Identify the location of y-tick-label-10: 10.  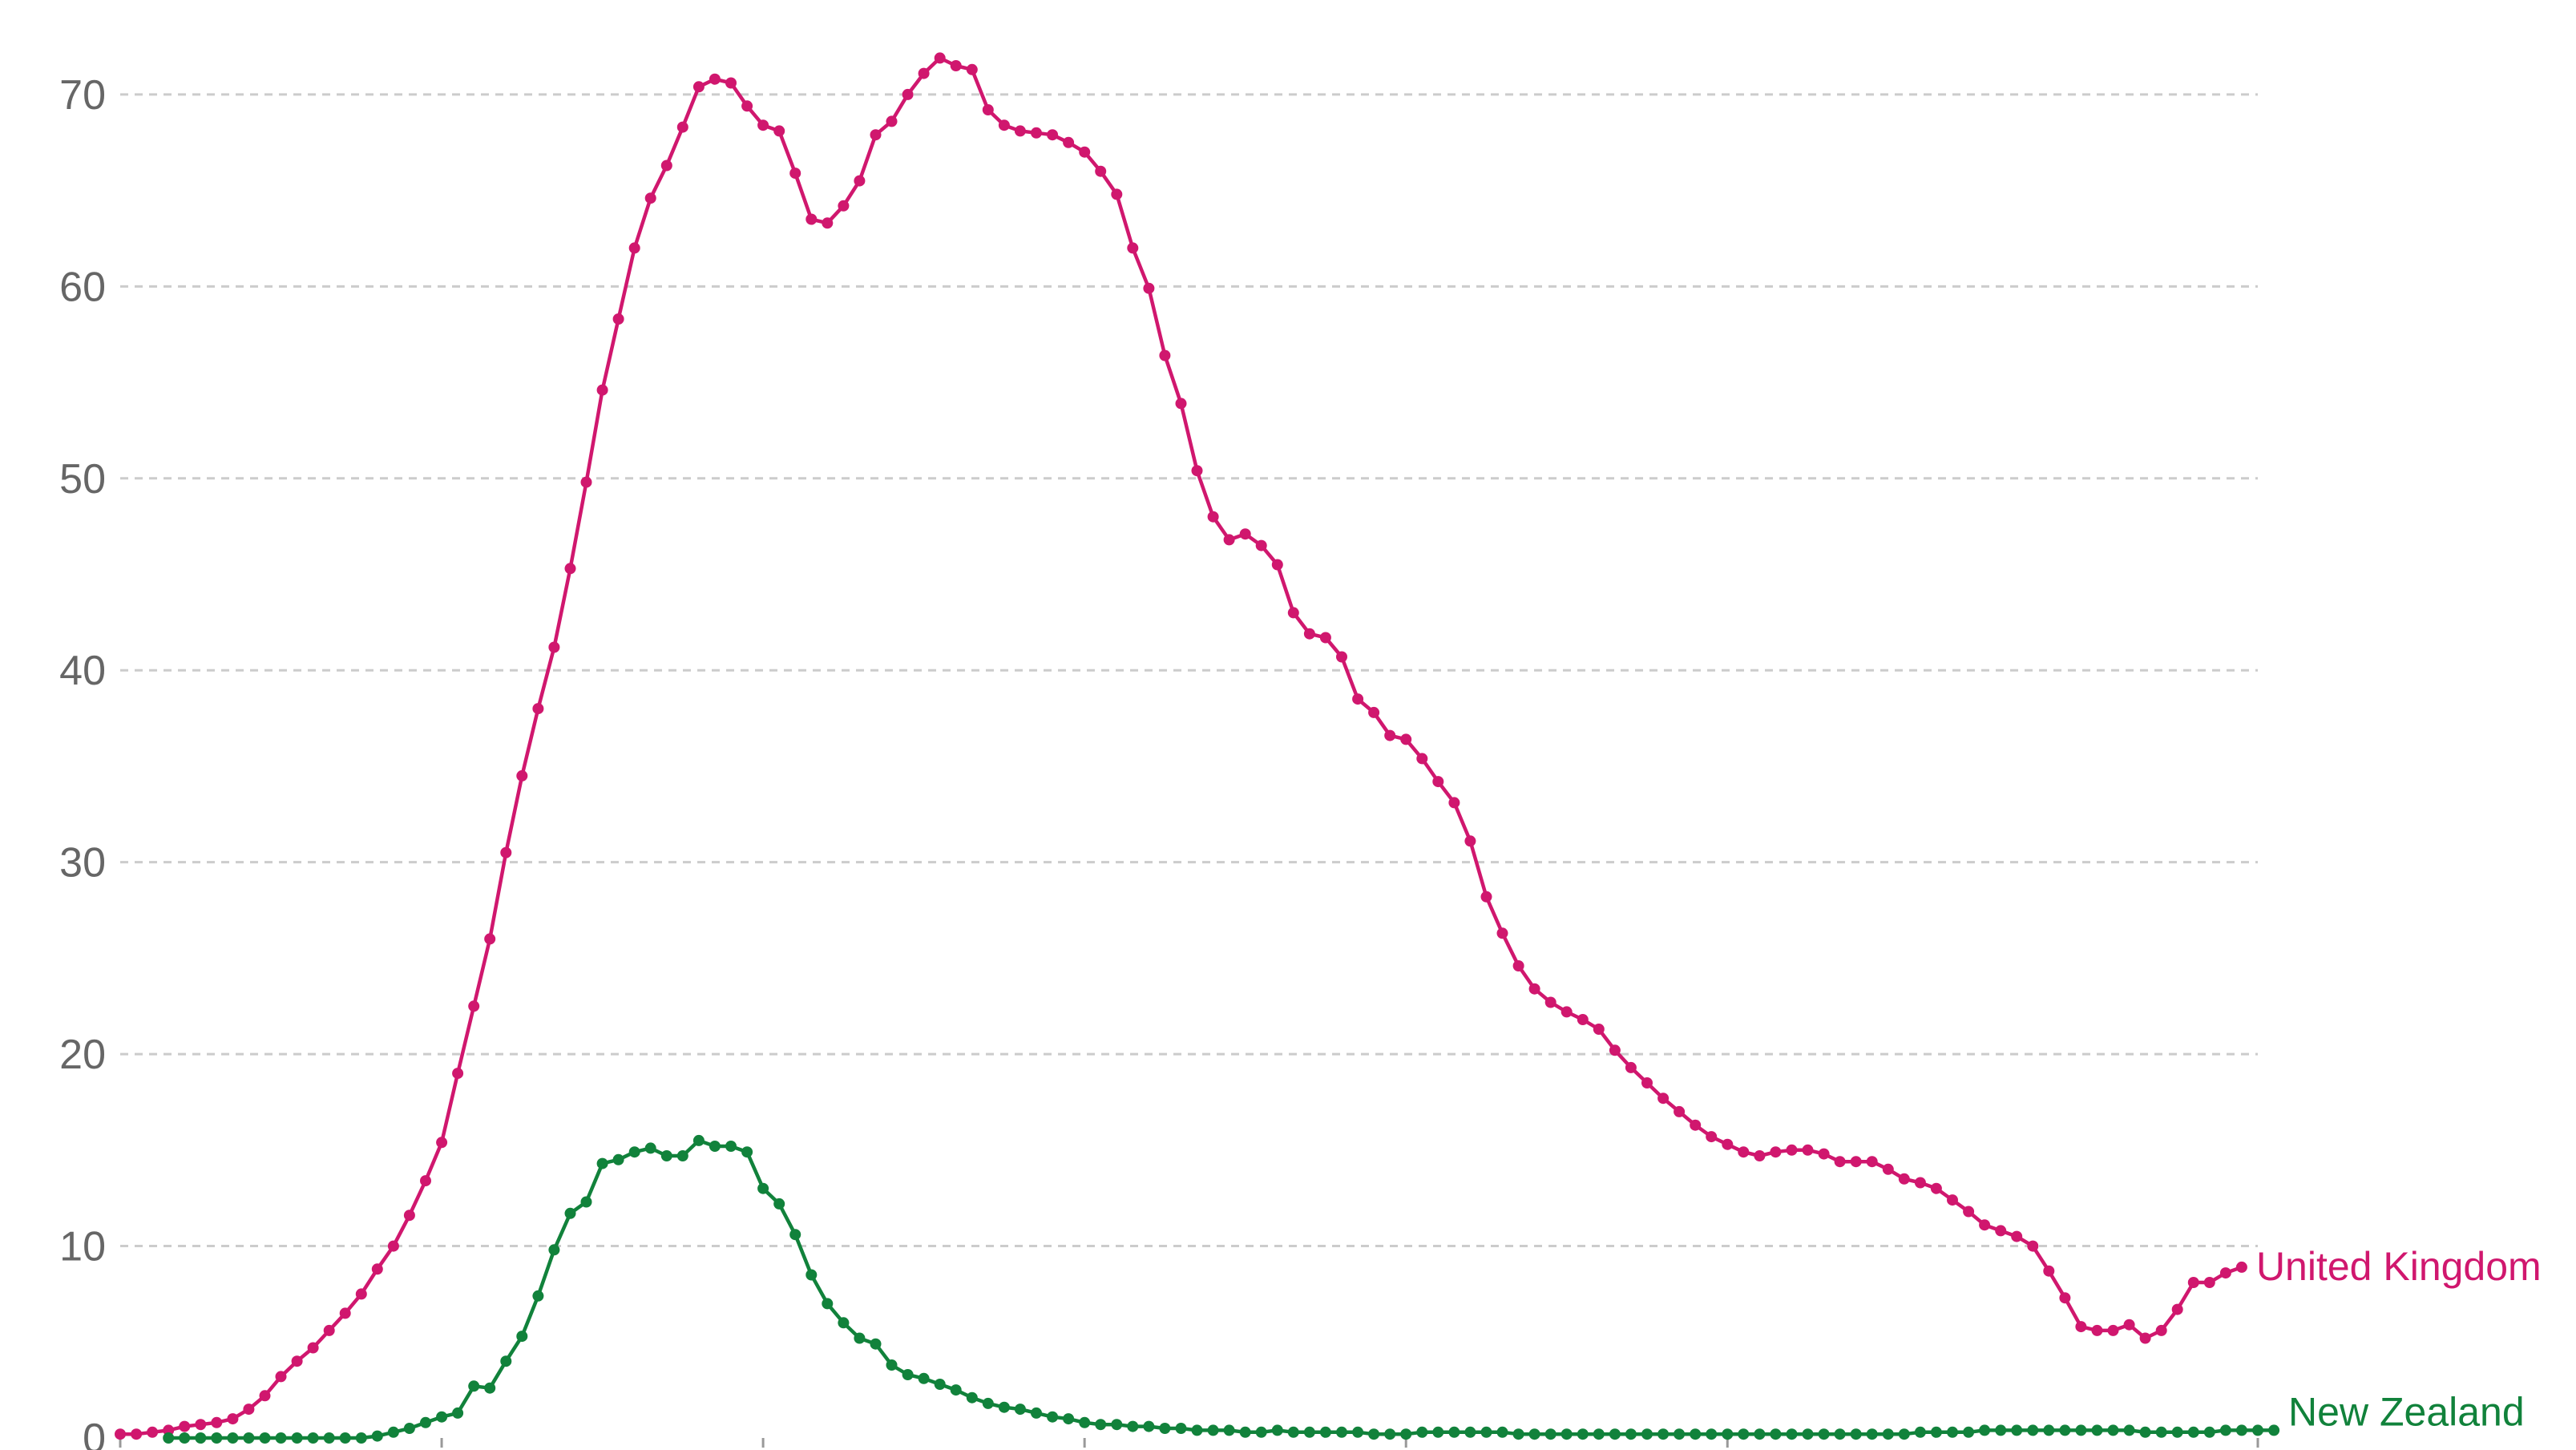
(82, 1247).